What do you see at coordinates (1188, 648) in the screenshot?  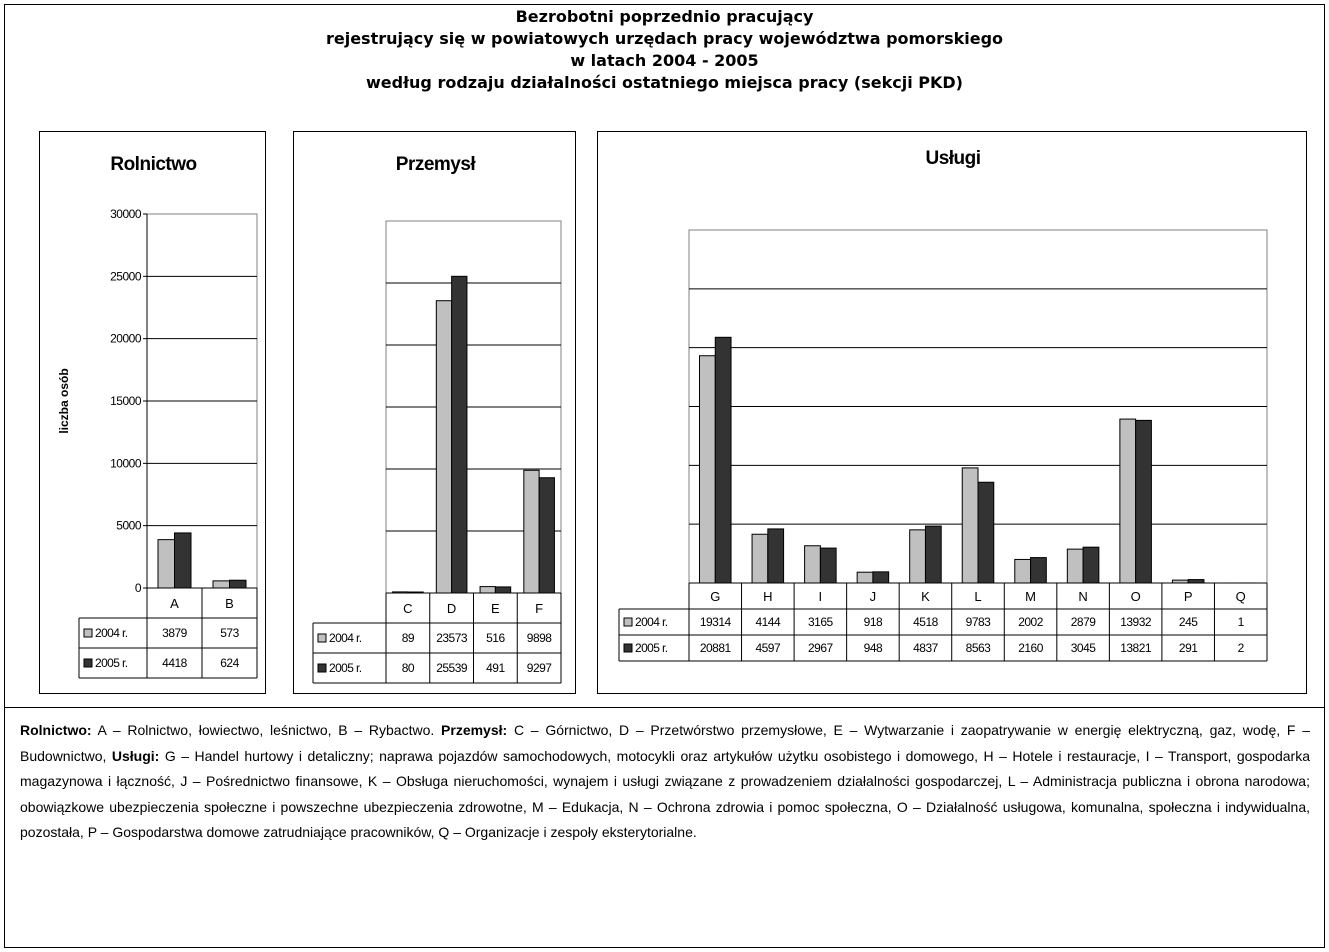 I see `data-label: 291` at bounding box center [1188, 648].